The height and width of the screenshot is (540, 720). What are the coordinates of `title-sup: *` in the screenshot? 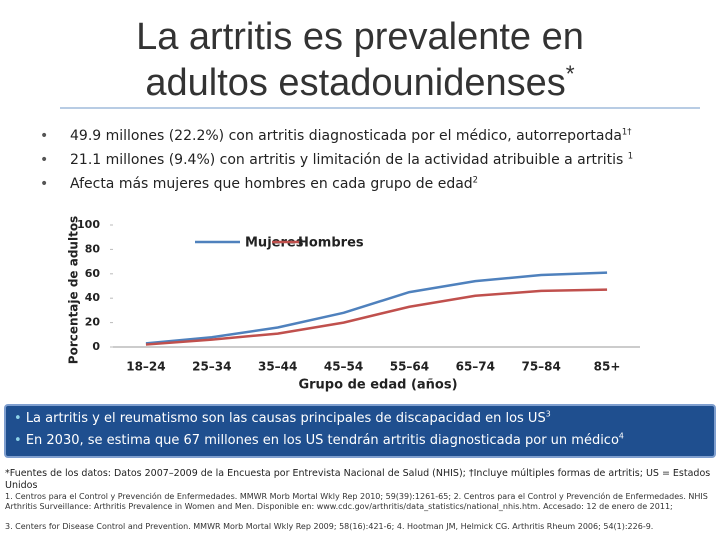 It's located at (570, 73).